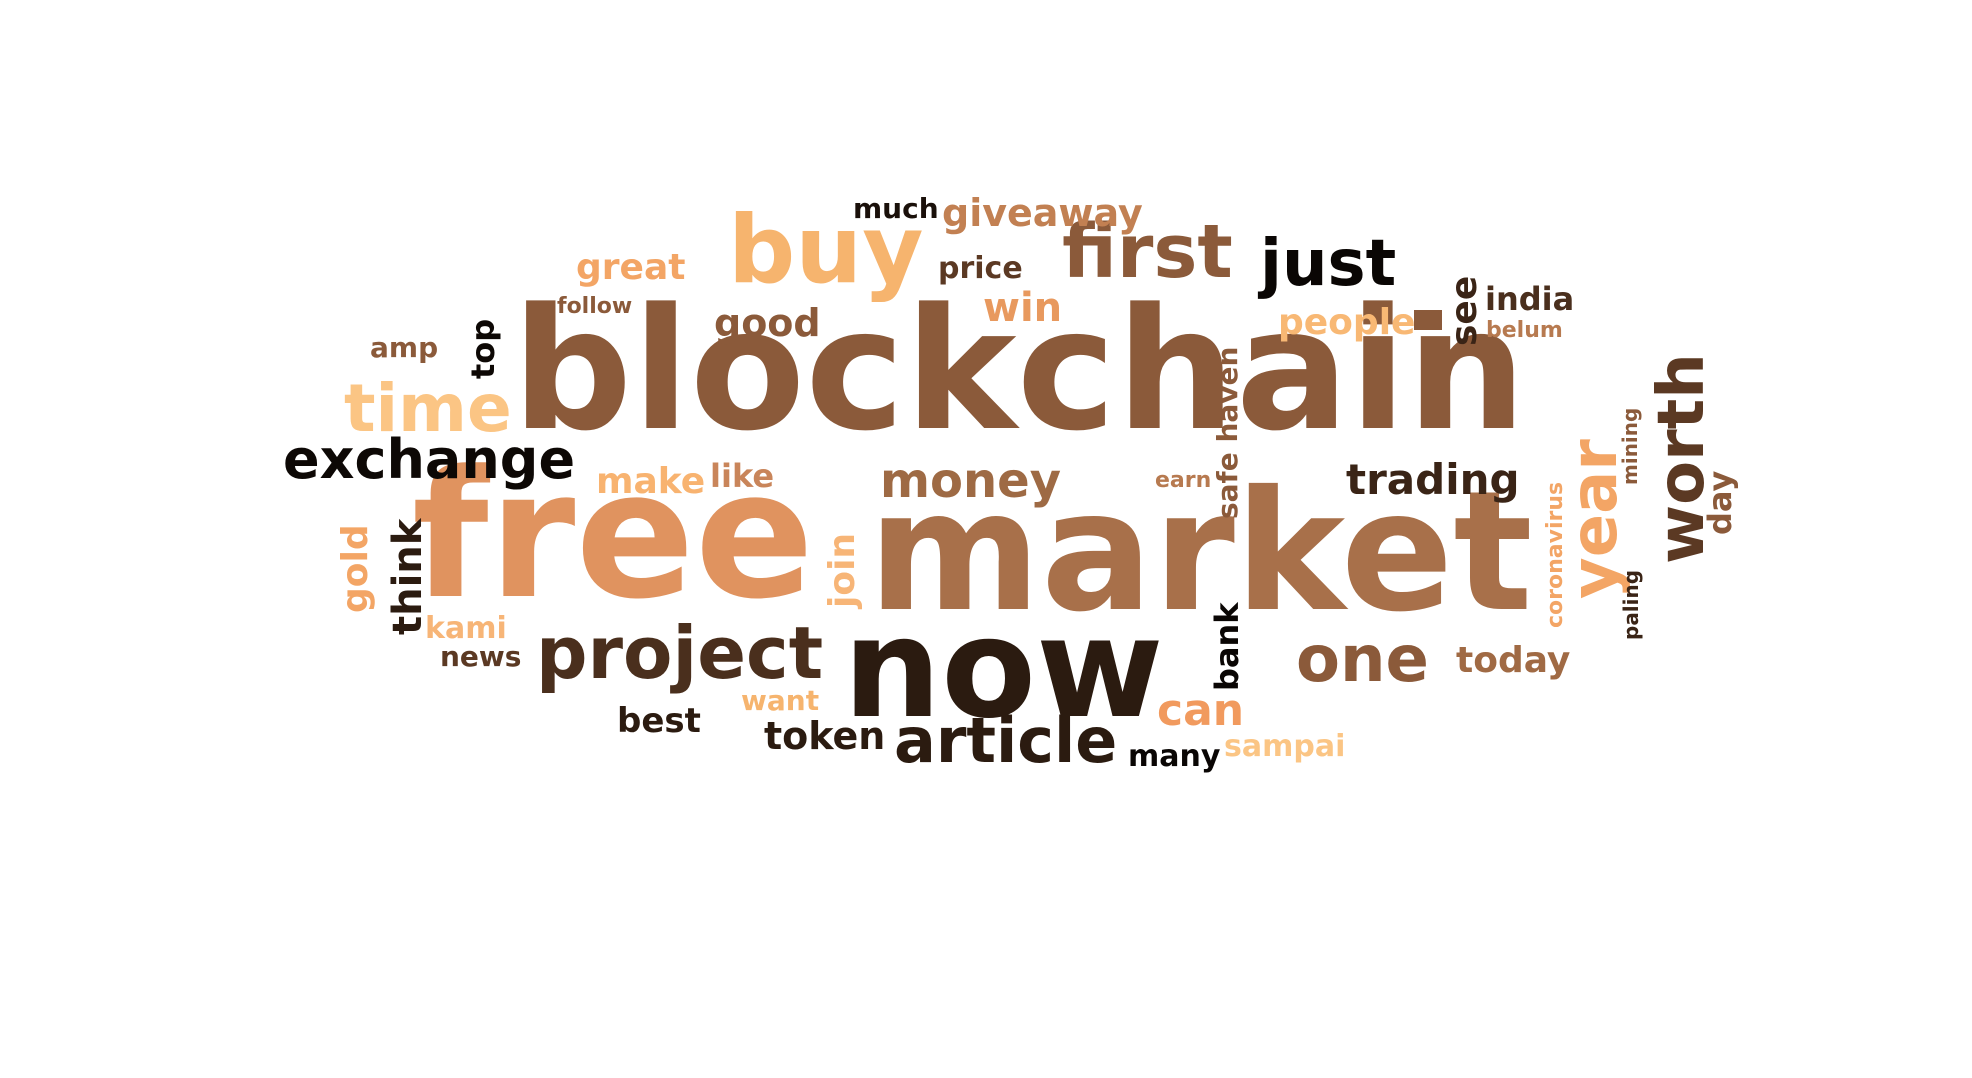 The image size is (1972, 1078). Describe the element at coordinates (1433, 479) in the screenshot. I see `word-great: trading` at that location.